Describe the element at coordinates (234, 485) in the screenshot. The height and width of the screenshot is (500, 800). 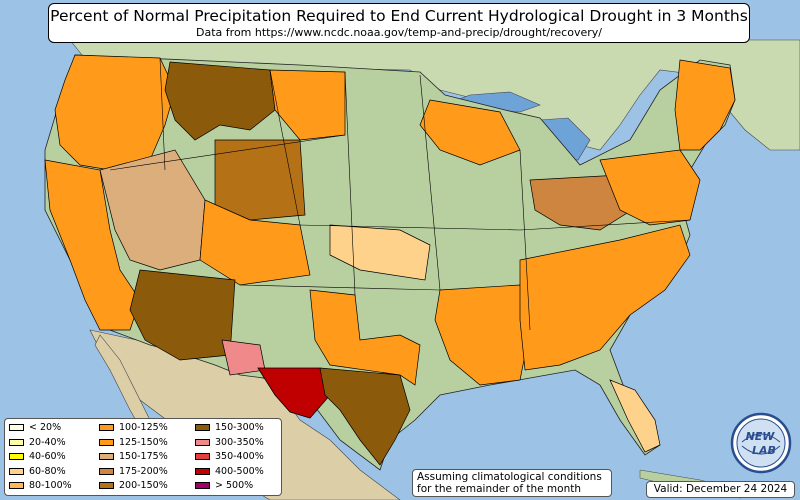
I see `legend-label: > 500%` at that location.